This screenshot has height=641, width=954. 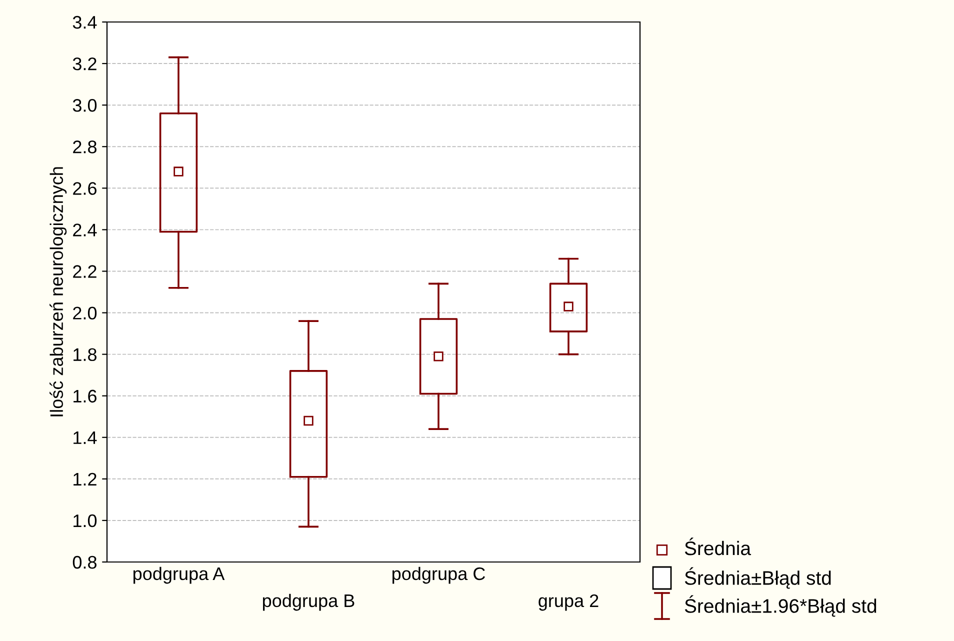 What do you see at coordinates (438, 575) in the screenshot?
I see `x-tick-label: podgrupa C` at bounding box center [438, 575].